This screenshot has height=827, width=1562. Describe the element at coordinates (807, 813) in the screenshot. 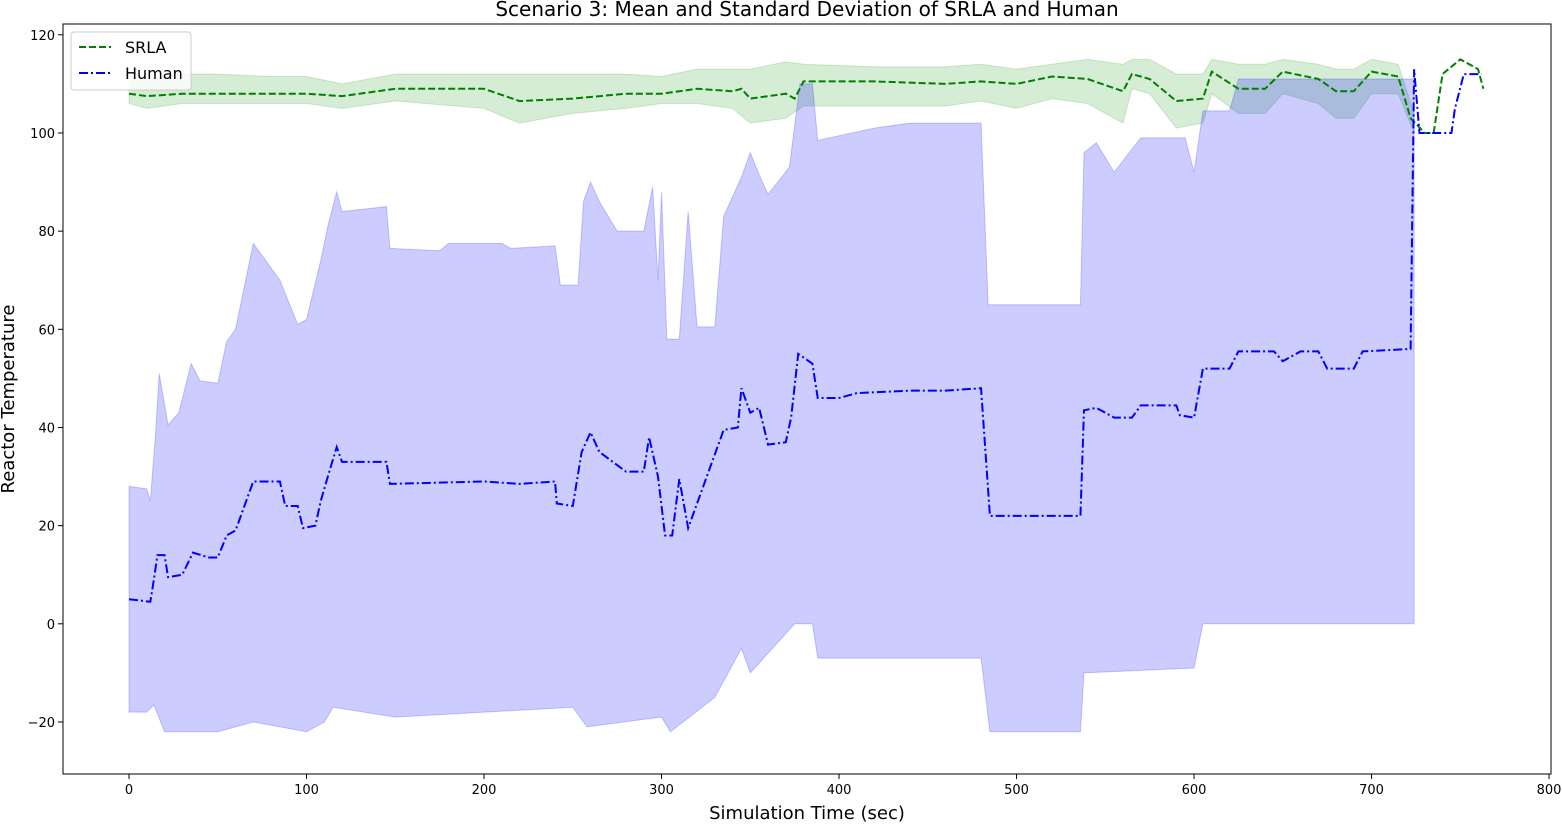

I see `x-axis-label: Simulation Time (sec)` at that location.